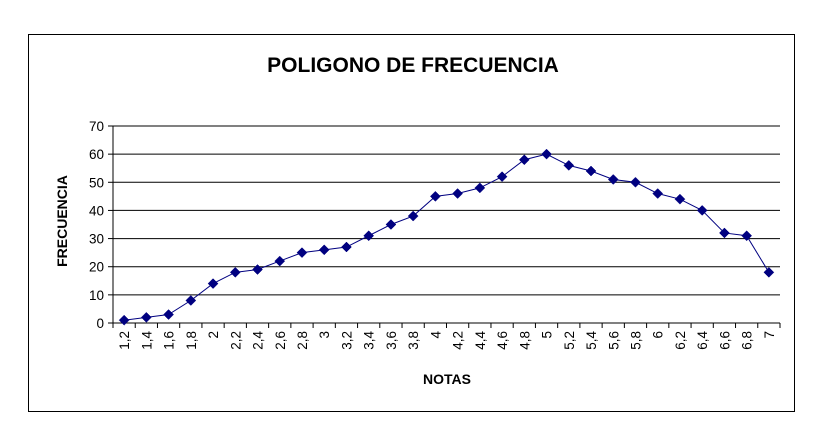  What do you see at coordinates (724, 340) in the screenshot?
I see `x-tick-label: 6,6` at bounding box center [724, 340].